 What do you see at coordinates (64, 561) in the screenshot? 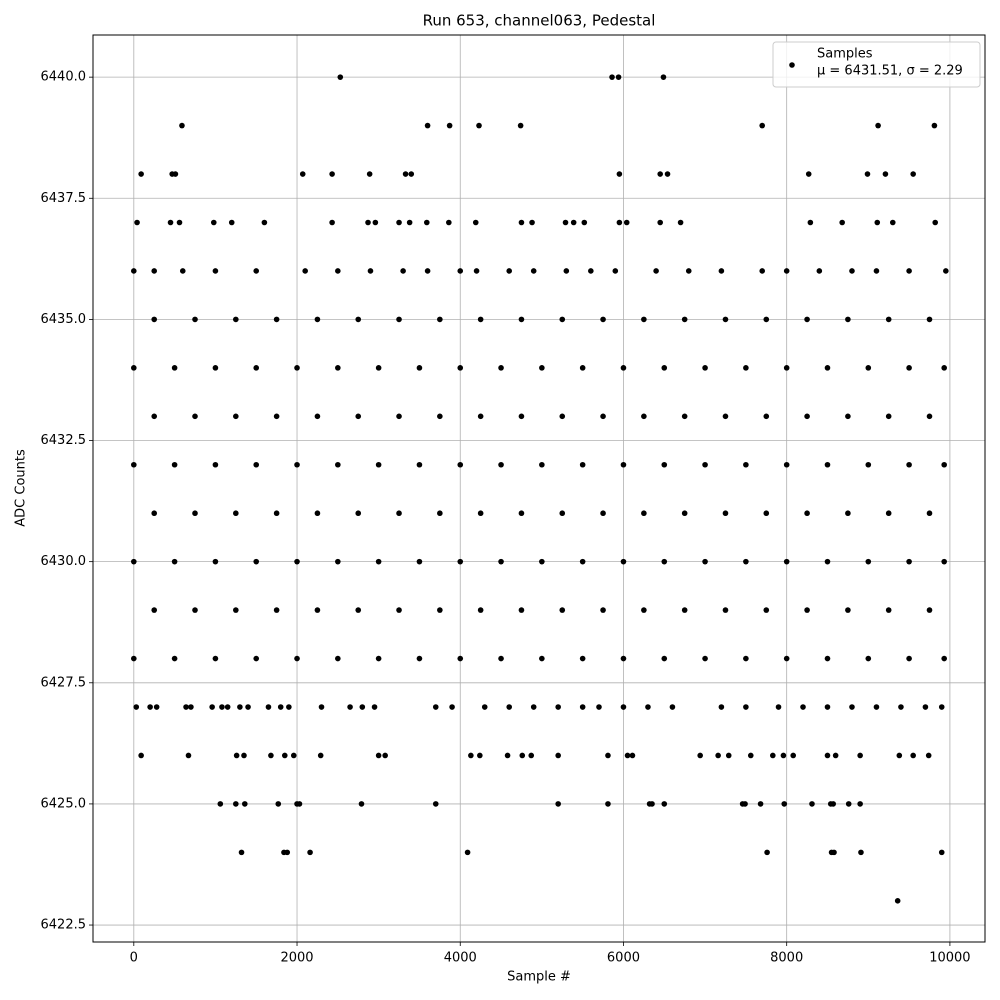
I see `y-tick-label: 6430.0` at bounding box center [64, 561].